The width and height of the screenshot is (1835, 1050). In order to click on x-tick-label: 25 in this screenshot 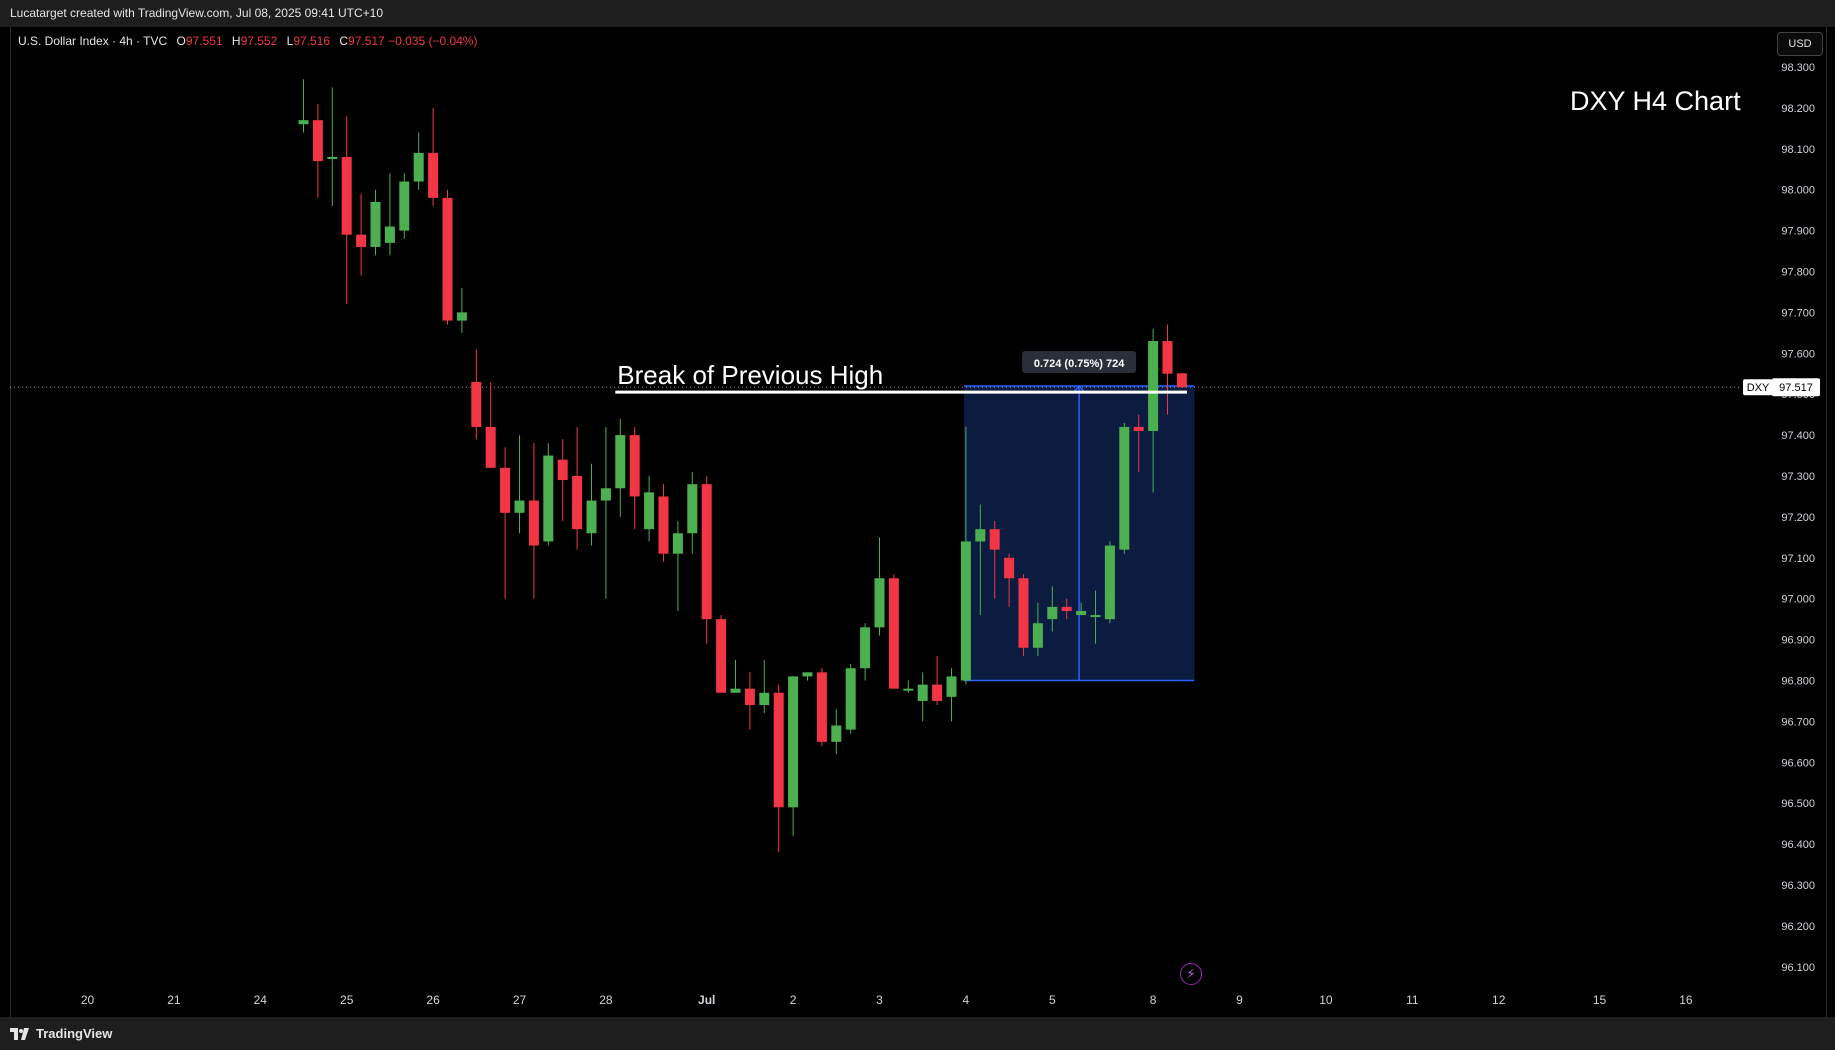, I will do `click(347, 1000)`.